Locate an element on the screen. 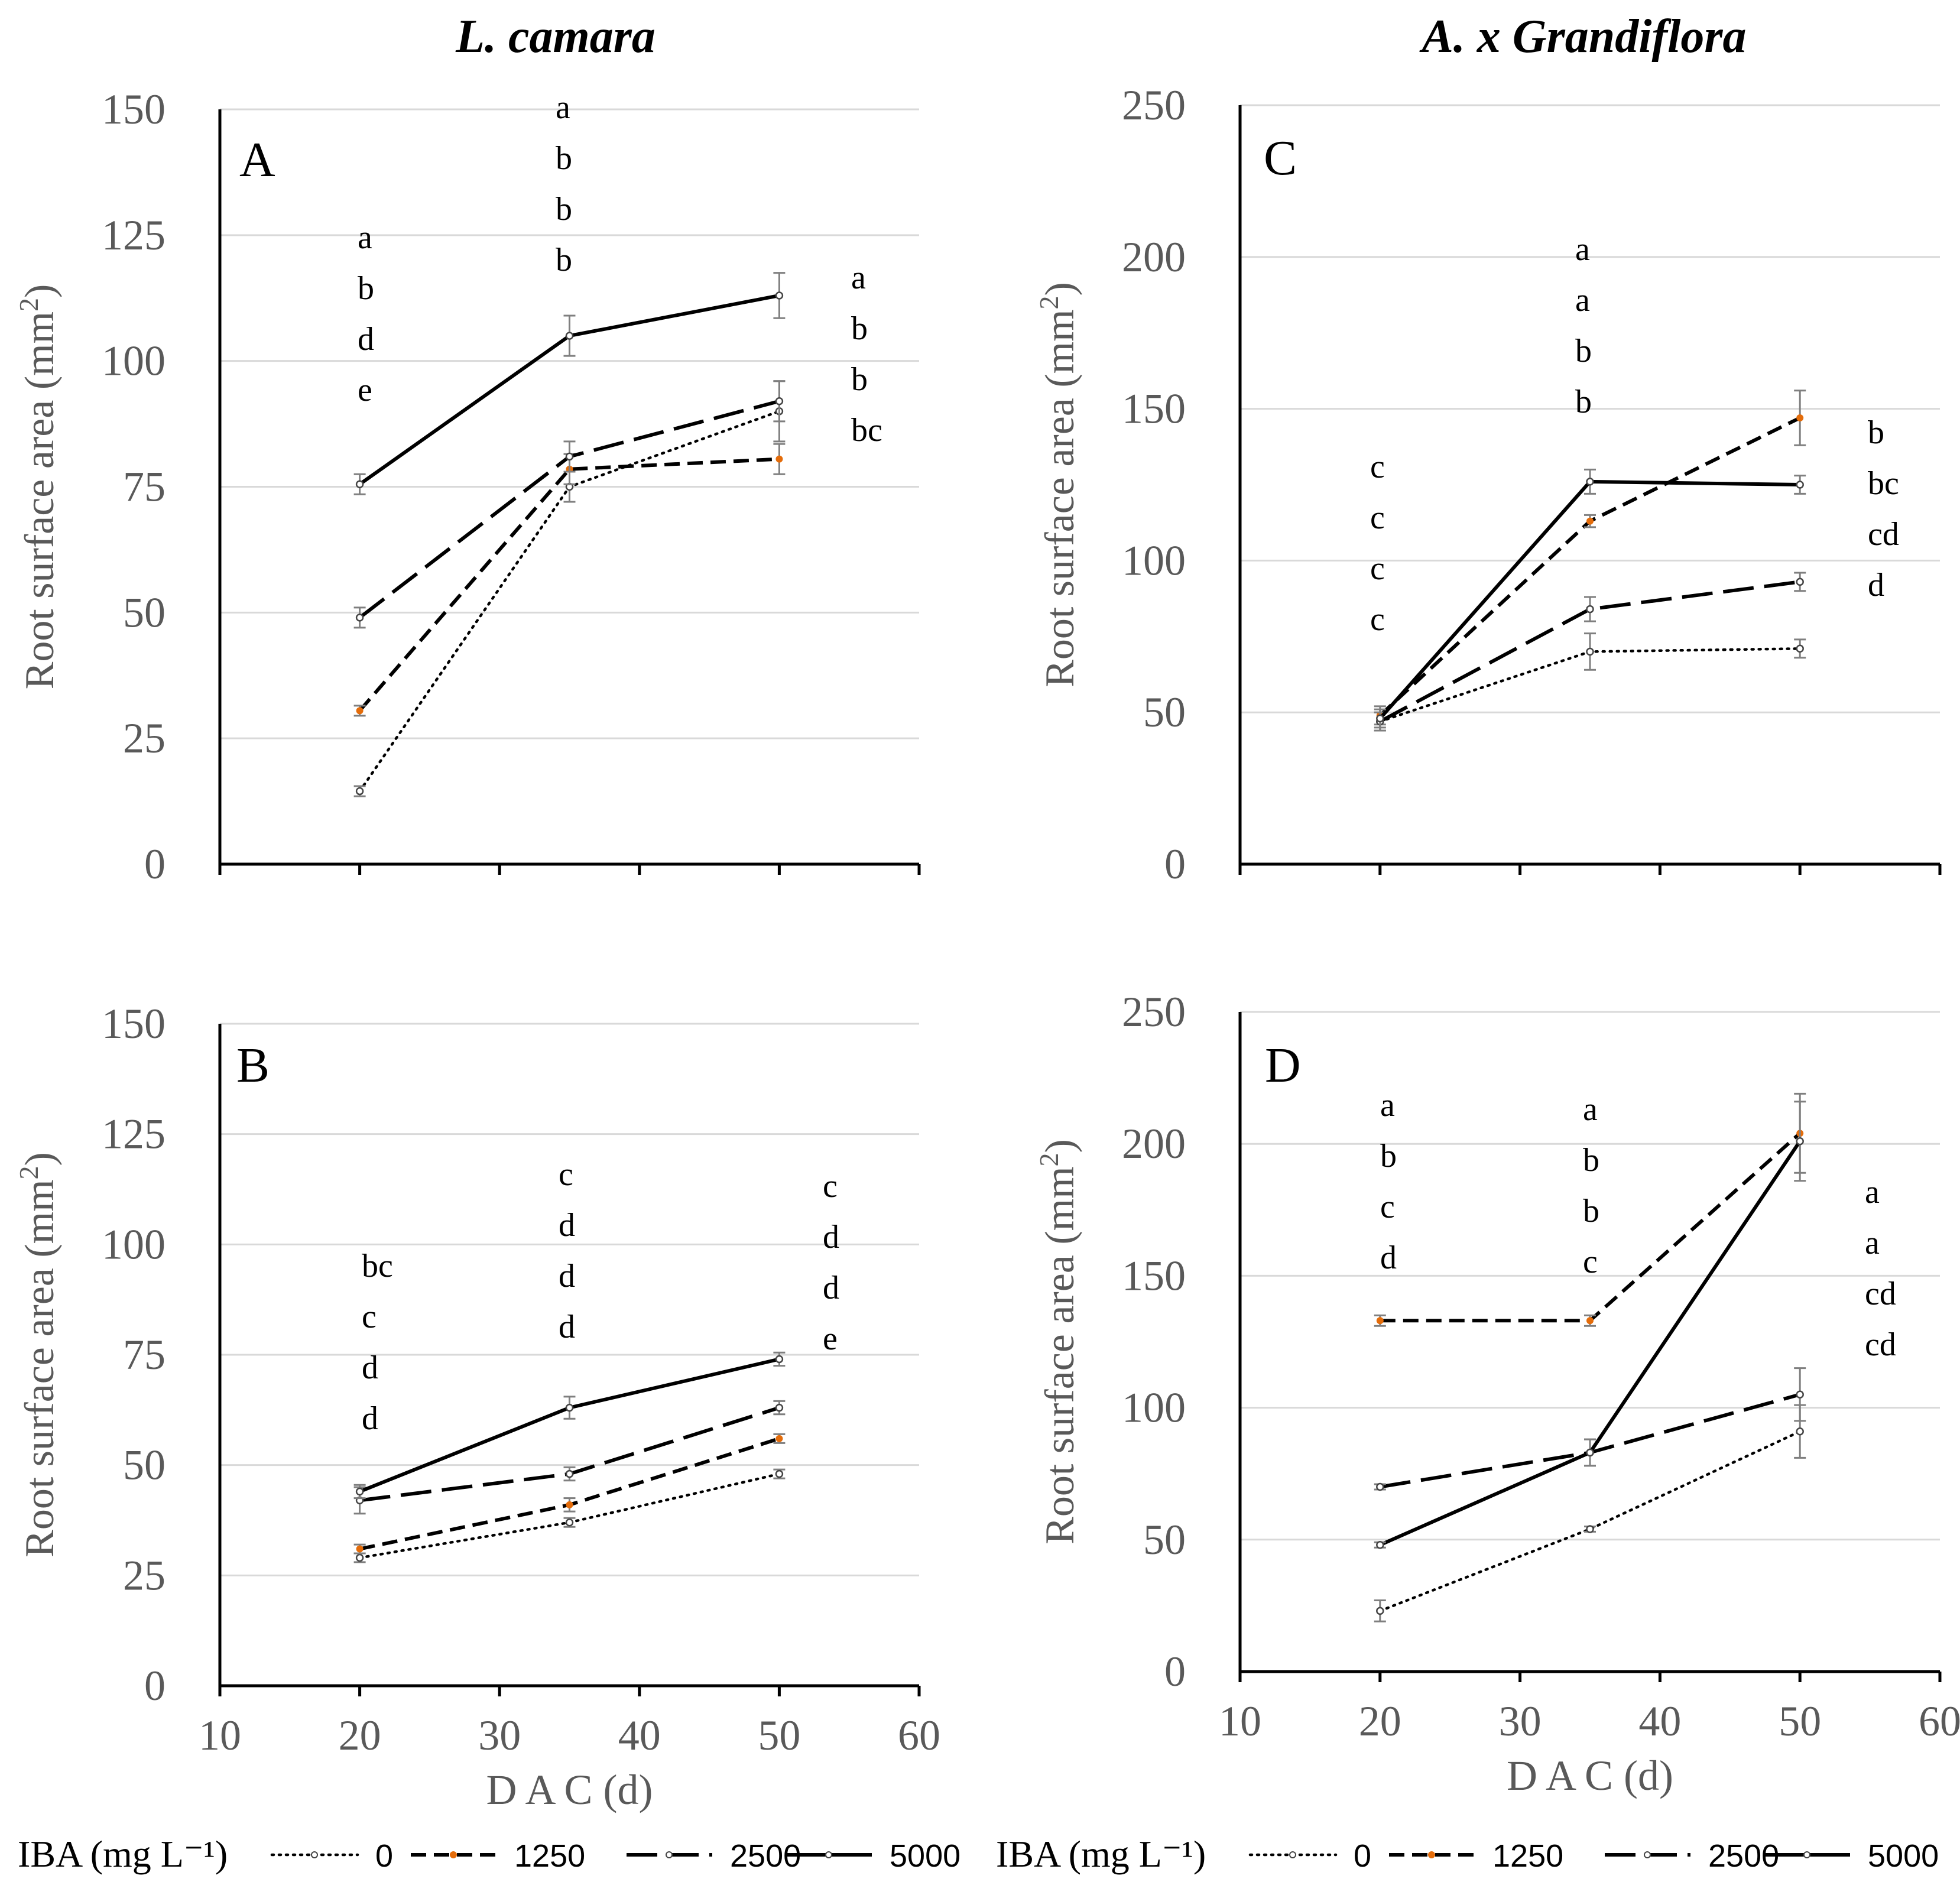 The width and height of the screenshot is (1960, 1895). y-tick-label: 250 is located at coordinates (1154, 105).